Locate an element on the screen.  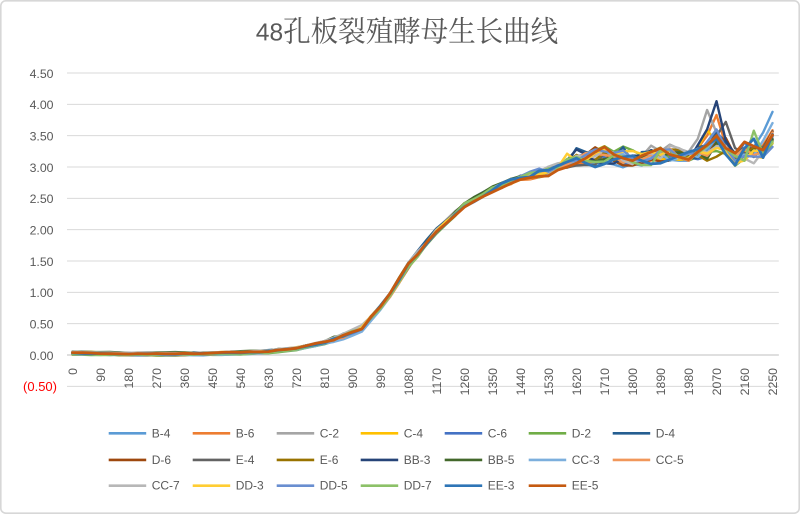
svg-text: 270 is located at coordinates (157, 378).